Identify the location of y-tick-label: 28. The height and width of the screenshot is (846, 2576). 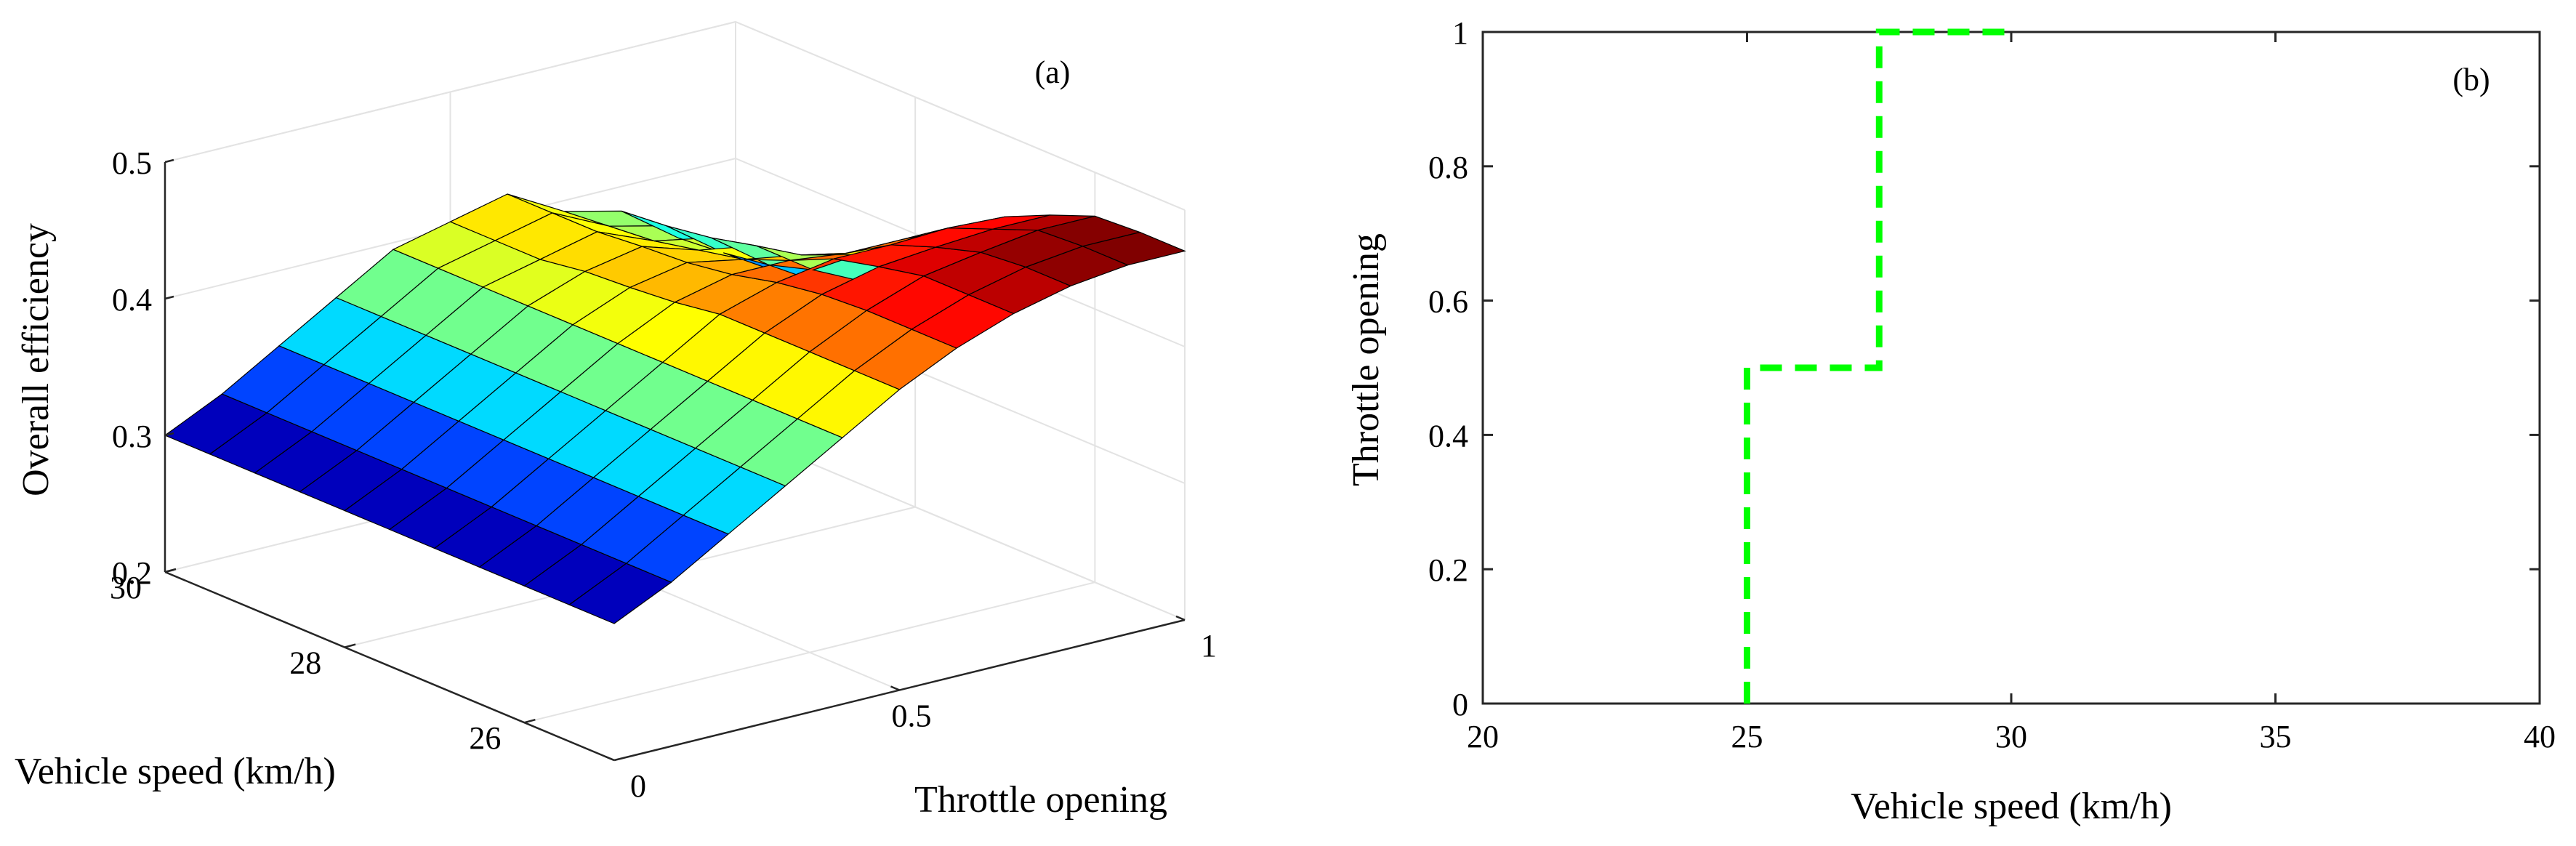
(305, 663).